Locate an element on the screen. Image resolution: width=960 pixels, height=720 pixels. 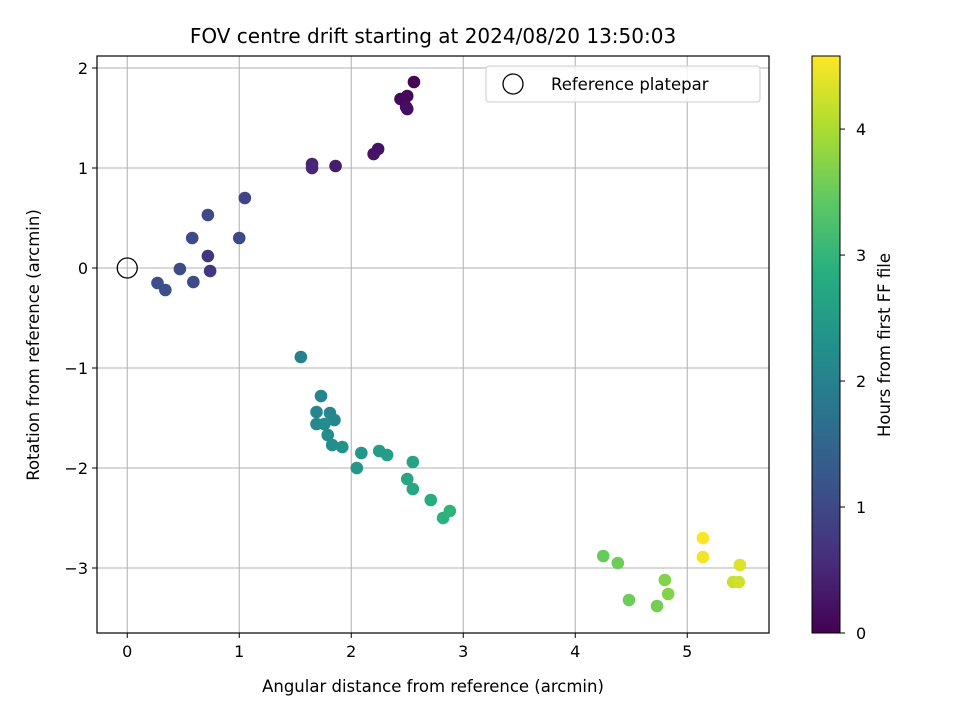
legend-box is located at coordinates (623, 84).